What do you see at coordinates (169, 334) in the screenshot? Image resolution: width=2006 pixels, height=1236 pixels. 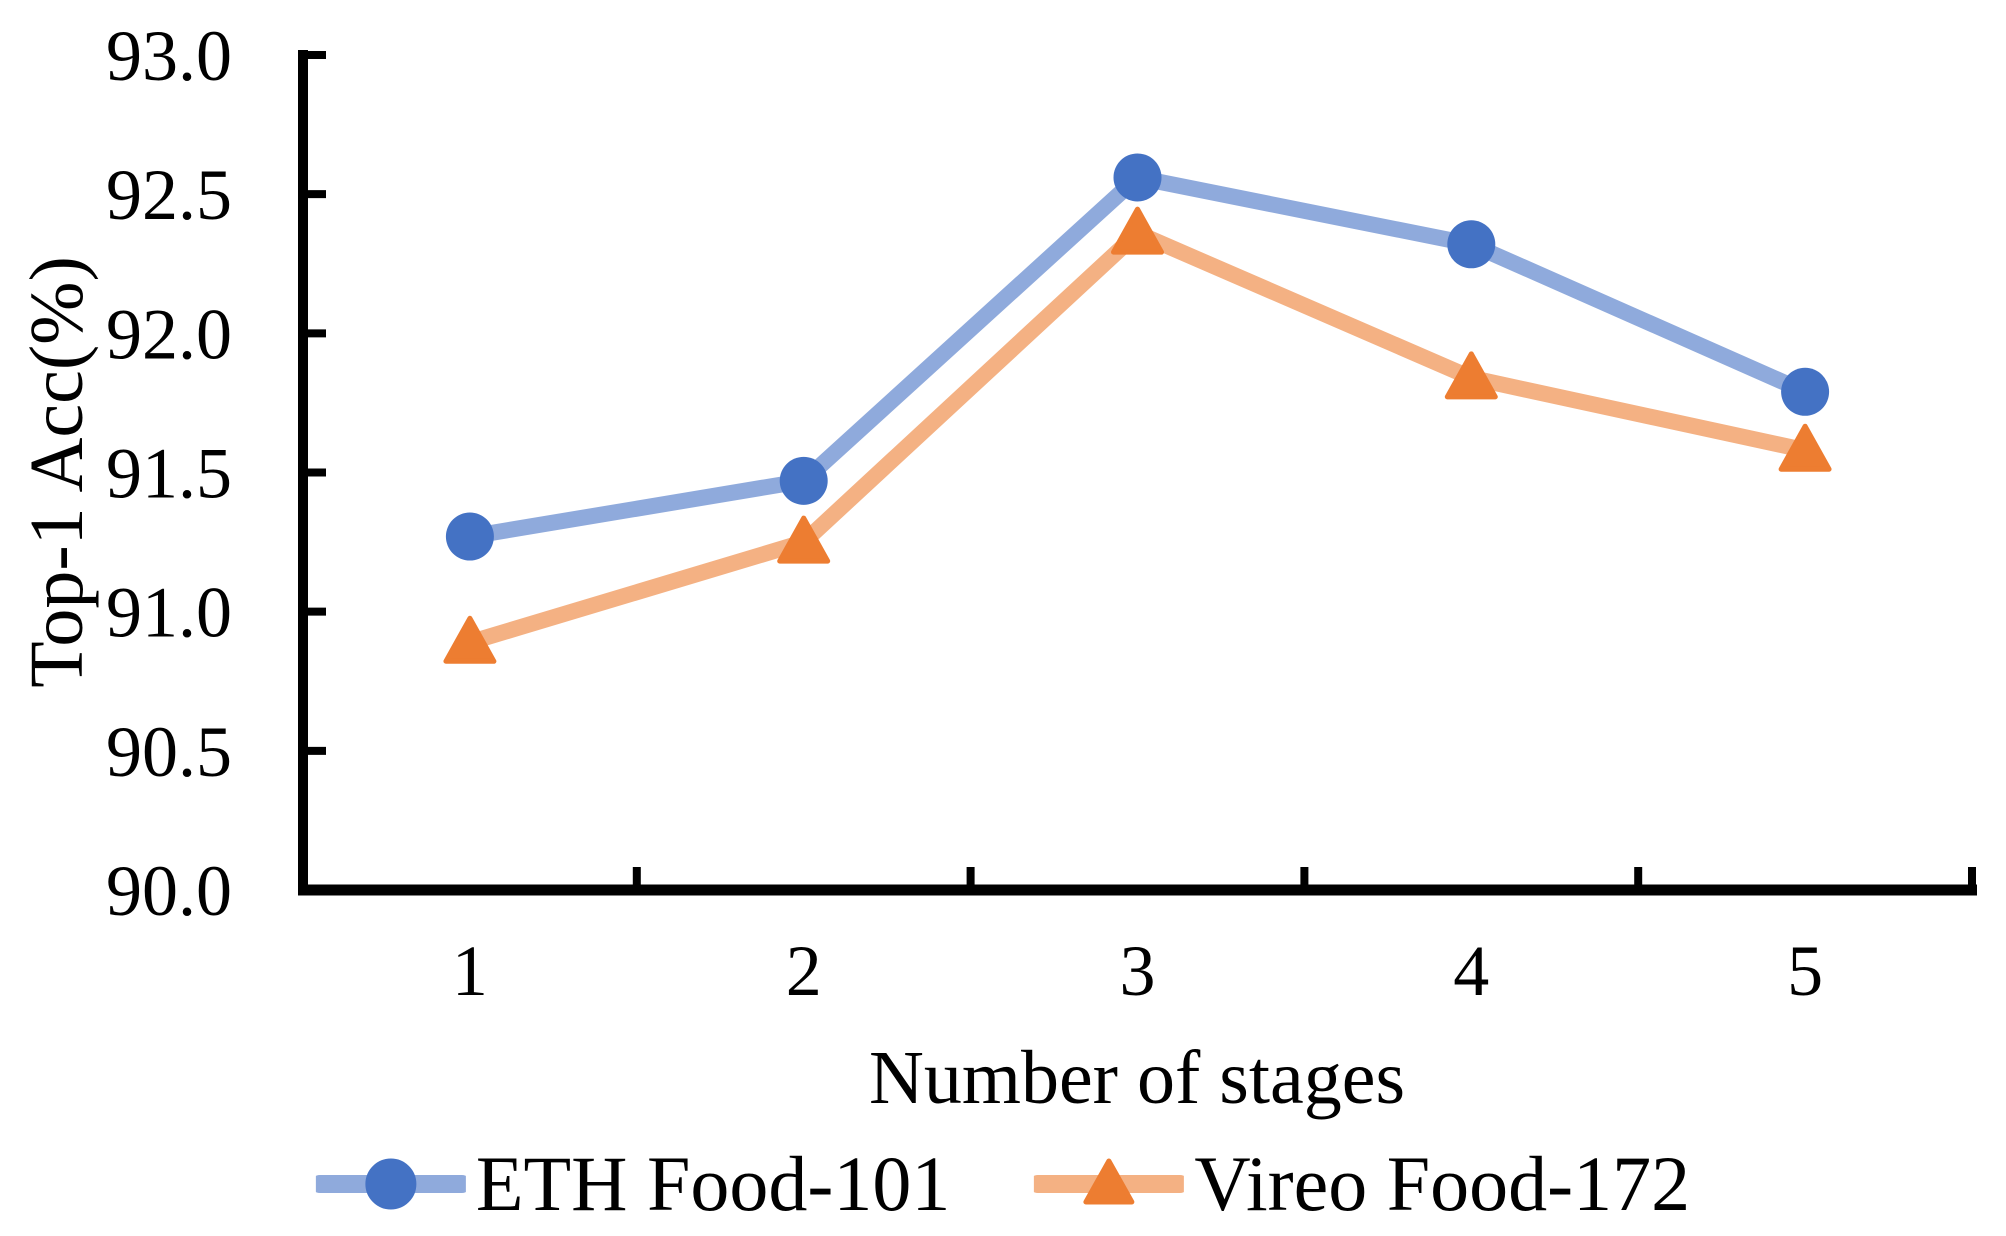 I see `y-tick-label: 92.0` at bounding box center [169, 334].